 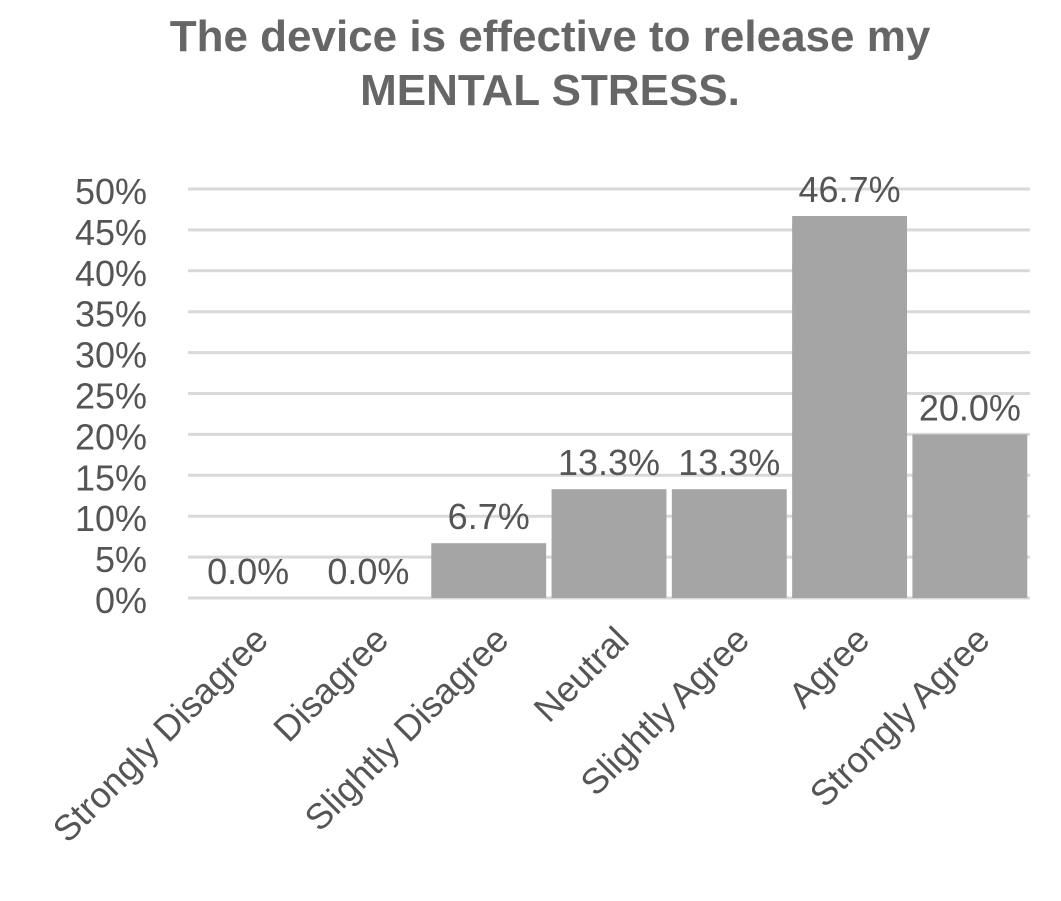 What do you see at coordinates (850, 189) in the screenshot?
I see `data-label: 46.7%` at bounding box center [850, 189].